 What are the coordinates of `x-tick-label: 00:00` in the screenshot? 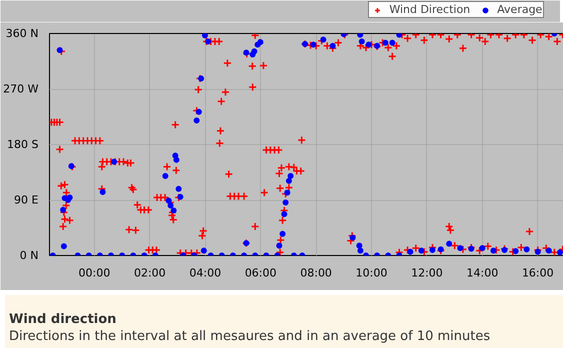 It's located at (94, 273).